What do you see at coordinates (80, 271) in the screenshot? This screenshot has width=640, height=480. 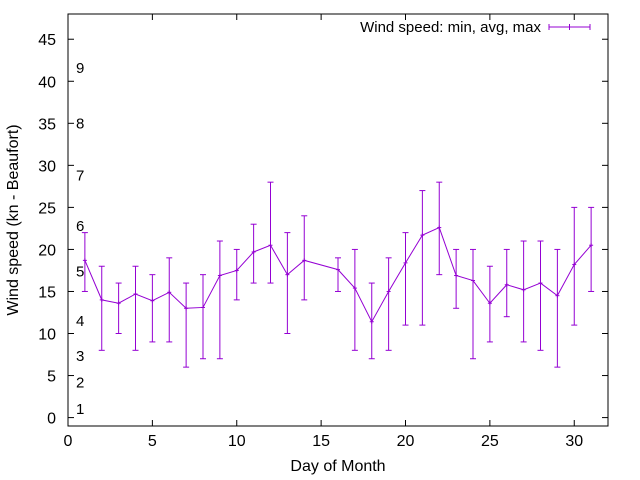 I see `beaufort-label: 5` at bounding box center [80, 271].